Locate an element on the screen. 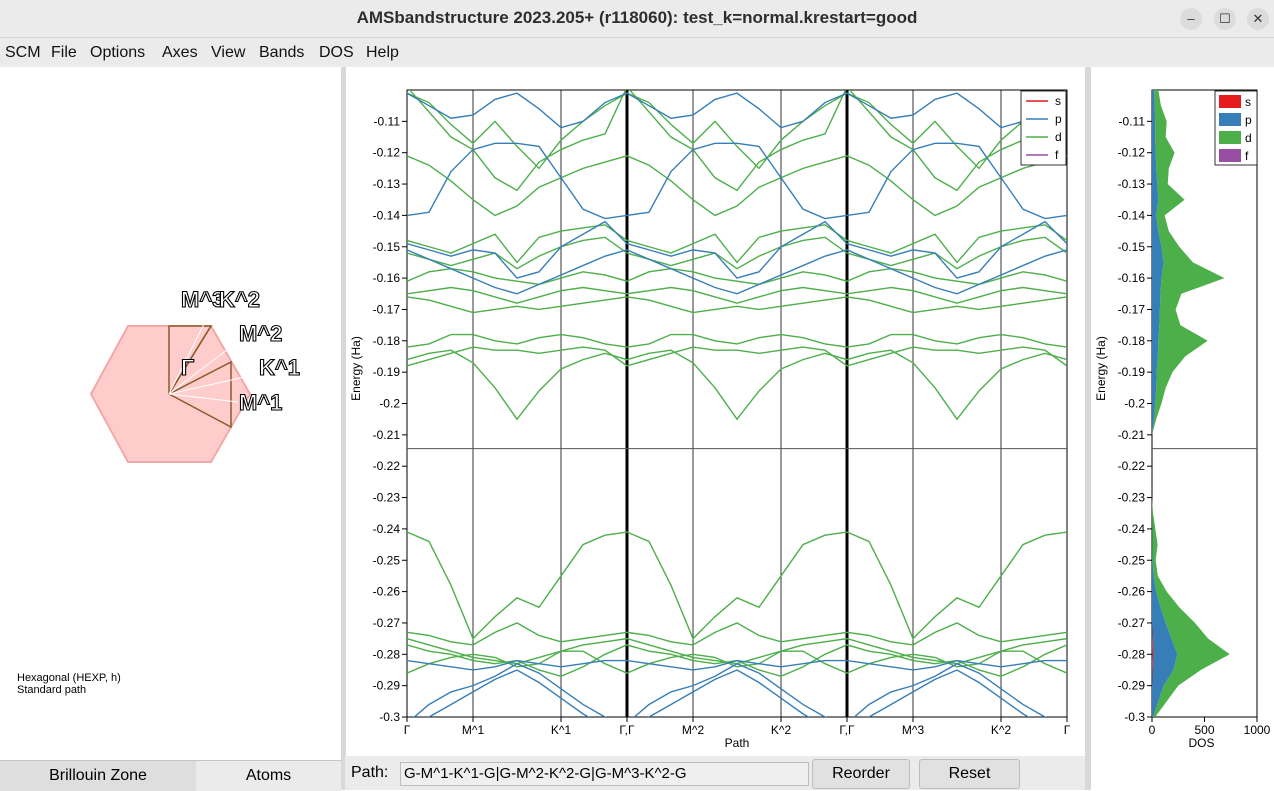 This screenshot has height=791, width=1274. bz-label-gamma: Γ is located at coordinates (187, 367).